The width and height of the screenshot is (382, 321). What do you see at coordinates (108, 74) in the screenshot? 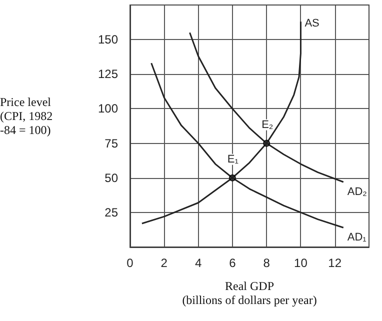
I see `y-tick-label: 125` at bounding box center [108, 74].